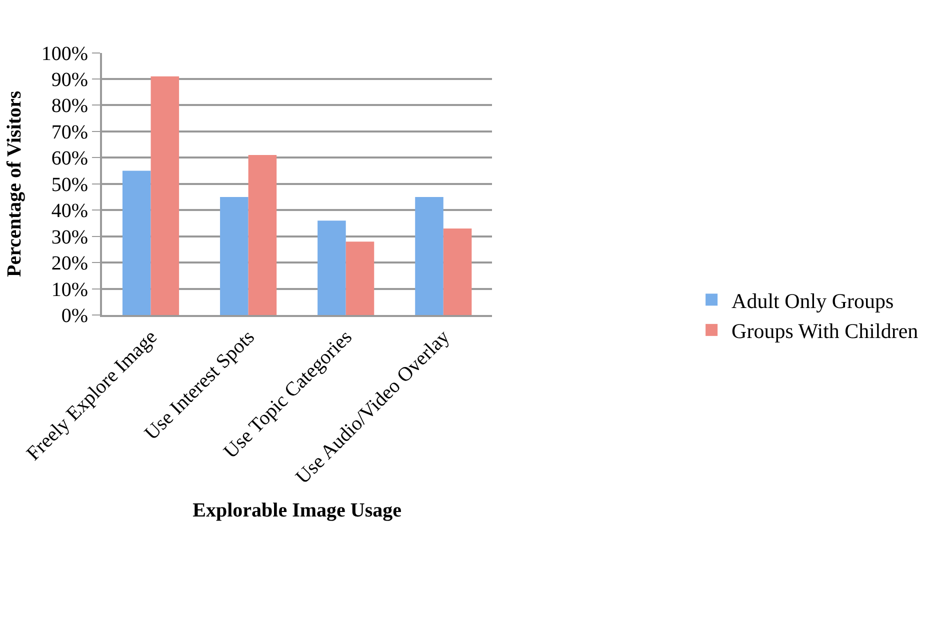 The width and height of the screenshot is (937, 630). What do you see at coordinates (69, 185) in the screenshot?
I see `y-tick-label: 50%` at bounding box center [69, 185].